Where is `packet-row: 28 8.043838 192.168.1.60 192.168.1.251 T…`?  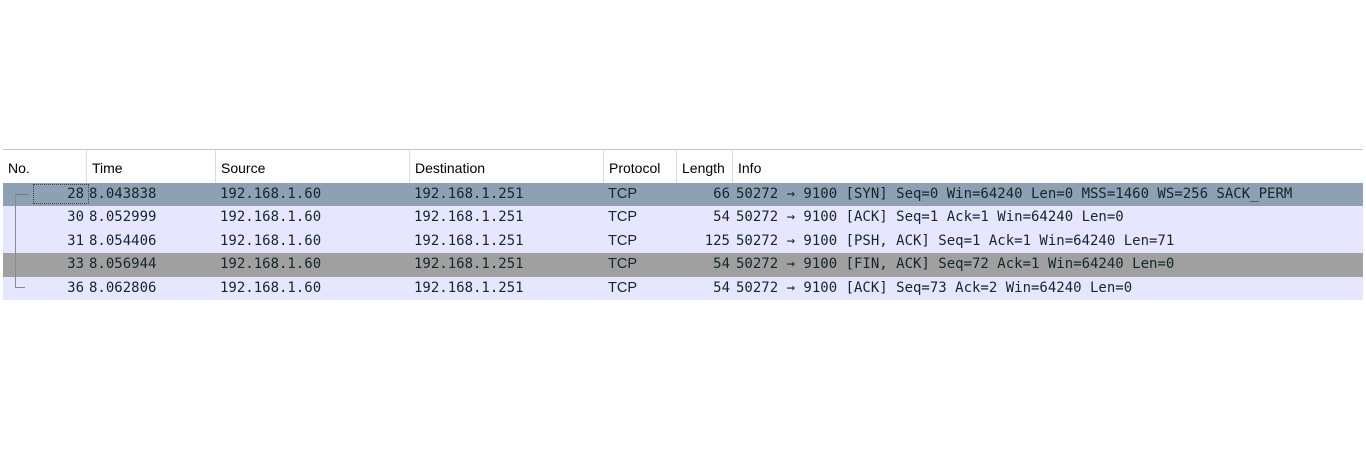 packet-row: 28 8.043838 192.168.1.60 192.168.1.251 T… is located at coordinates (683, 195).